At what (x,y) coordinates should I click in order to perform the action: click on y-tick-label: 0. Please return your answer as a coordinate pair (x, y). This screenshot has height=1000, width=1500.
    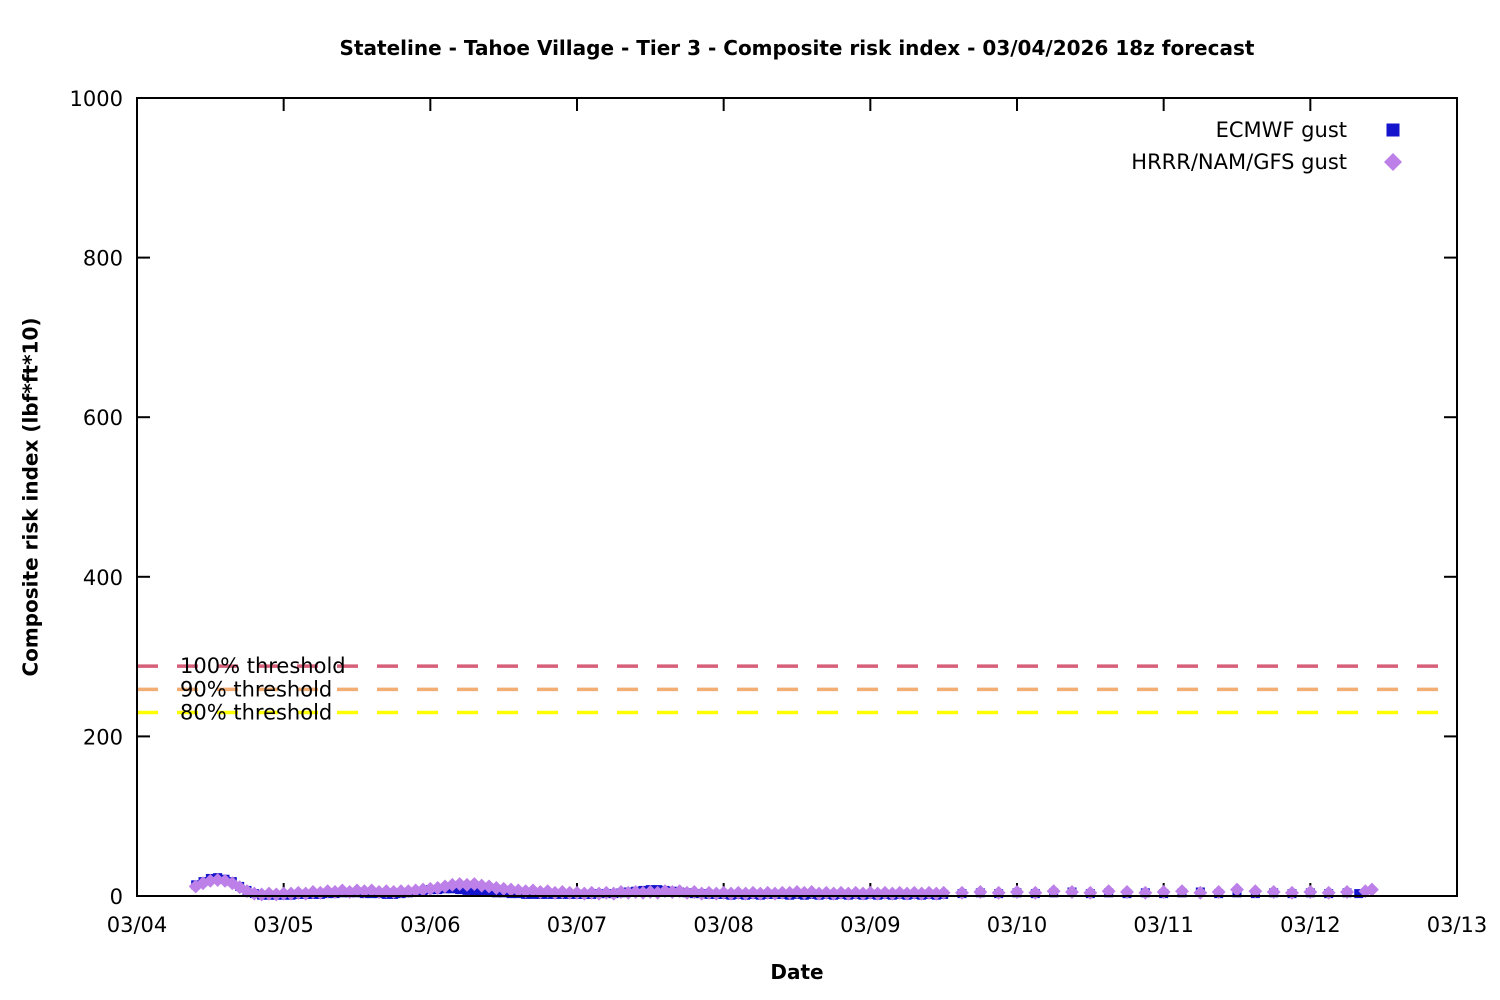
    Looking at the image, I should click on (116, 897).